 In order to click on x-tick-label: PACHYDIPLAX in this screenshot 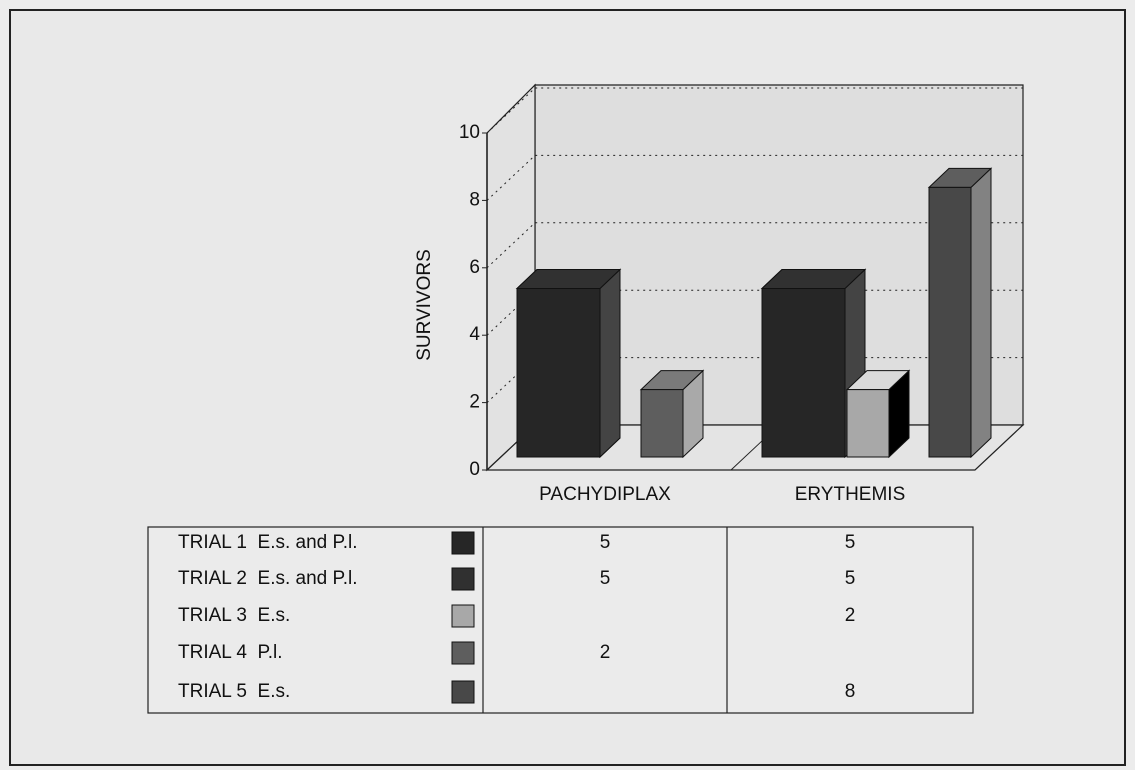, I will do `click(605, 494)`.